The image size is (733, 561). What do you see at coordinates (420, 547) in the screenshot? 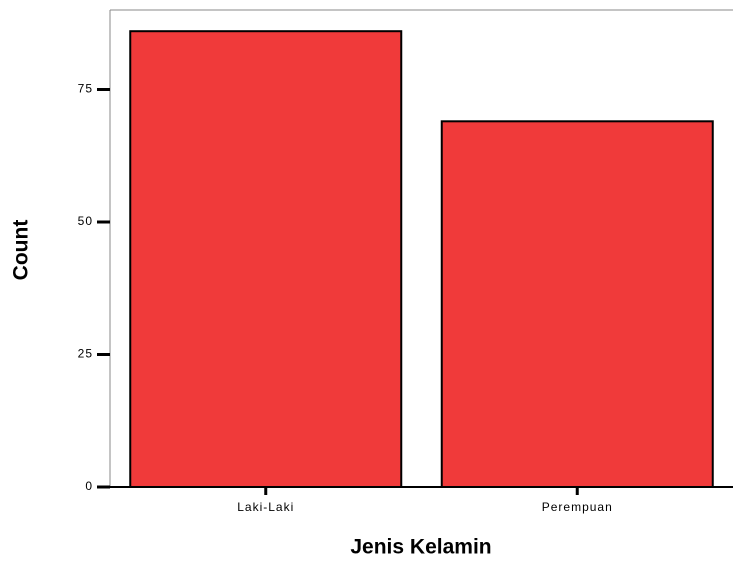
I see `x-axis-title: Jenis Kelamin` at bounding box center [420, 547].